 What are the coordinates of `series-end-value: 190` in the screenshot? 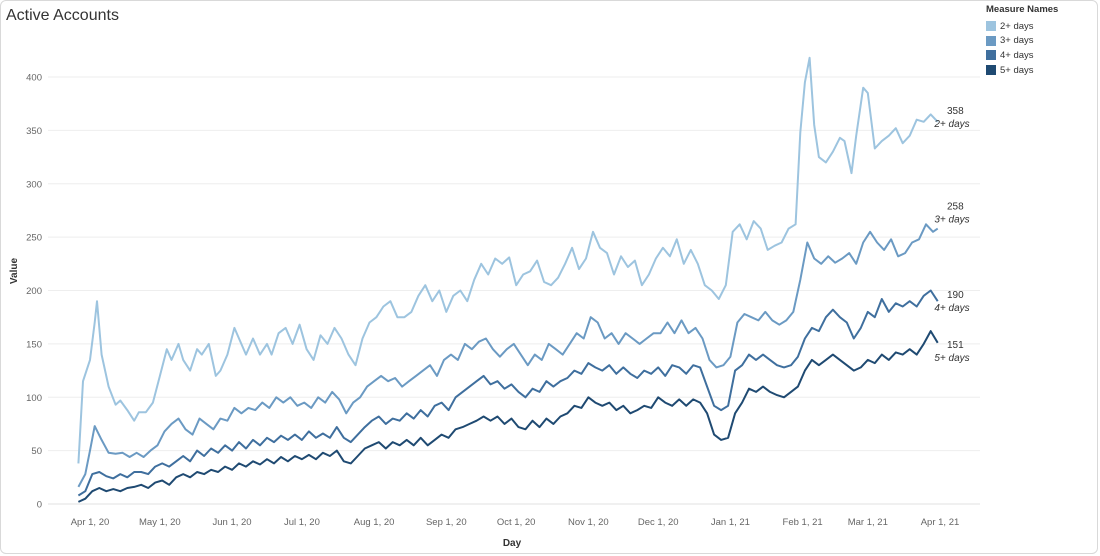 It's located at (955, 295).